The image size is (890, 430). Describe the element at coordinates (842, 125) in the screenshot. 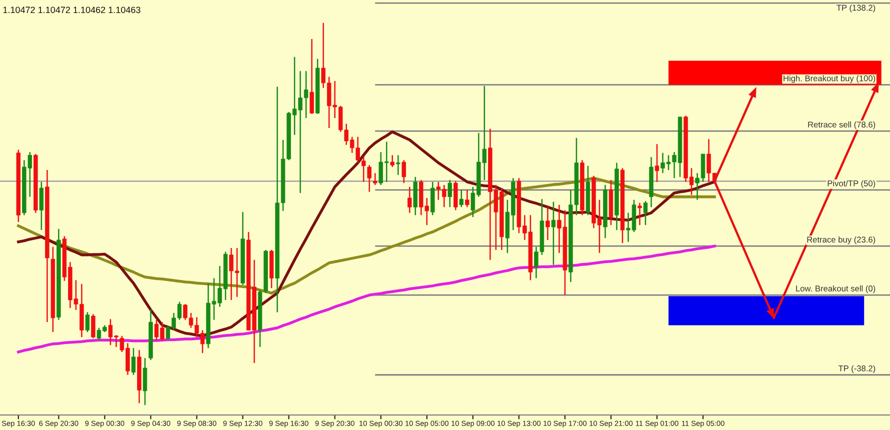

I see `ref-line-label: Retrace sell (78.6)` at that location.